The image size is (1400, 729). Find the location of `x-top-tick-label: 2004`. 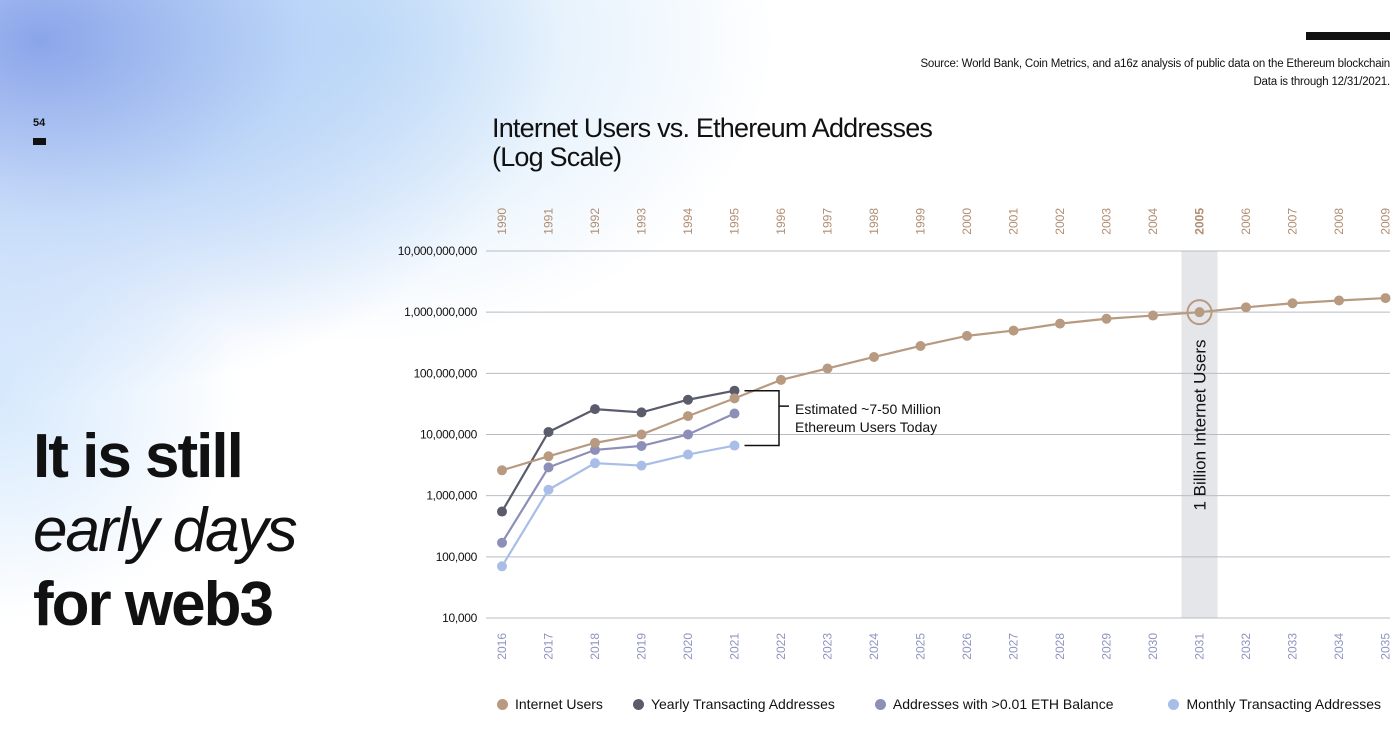

x-top-tick-label: 2004 is located at coordinates (1153, 221).